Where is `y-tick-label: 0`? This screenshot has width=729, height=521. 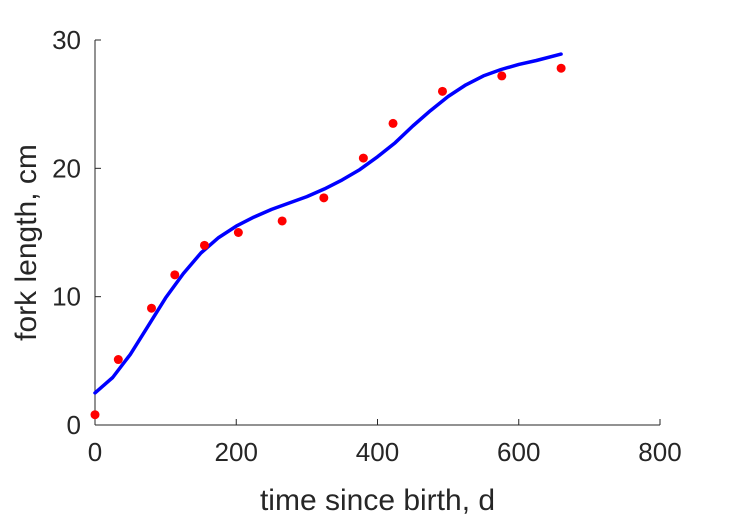 y-tick-label: 0 is located at coordinates (74, 425).